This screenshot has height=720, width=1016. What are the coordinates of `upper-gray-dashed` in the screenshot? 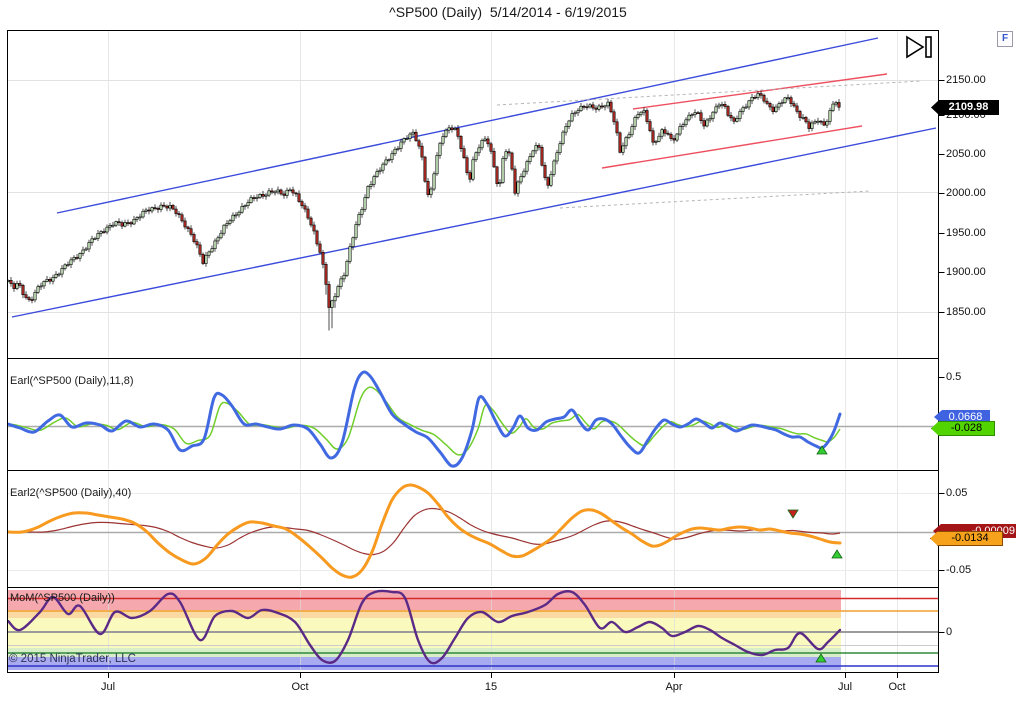 It's located at (709, 93).